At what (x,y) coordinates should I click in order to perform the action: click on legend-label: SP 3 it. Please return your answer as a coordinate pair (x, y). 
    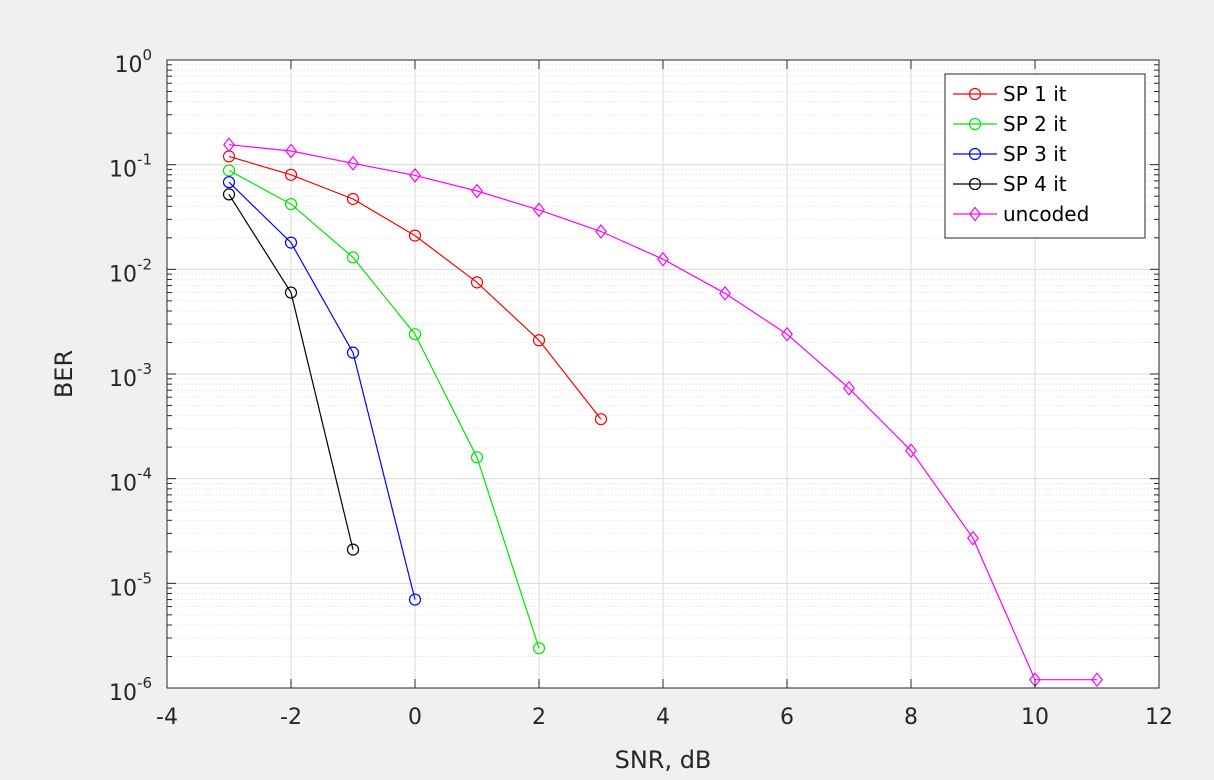
    Looking at the image, I should click on (1035, 154).